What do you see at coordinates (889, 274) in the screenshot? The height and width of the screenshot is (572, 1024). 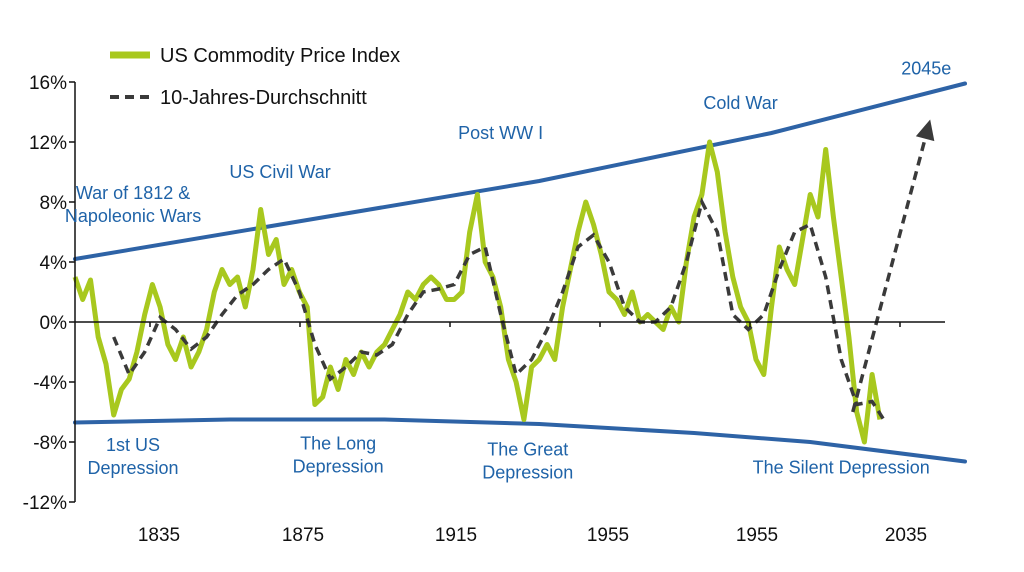 I see `projection-line` at bounding box center [889, 274].